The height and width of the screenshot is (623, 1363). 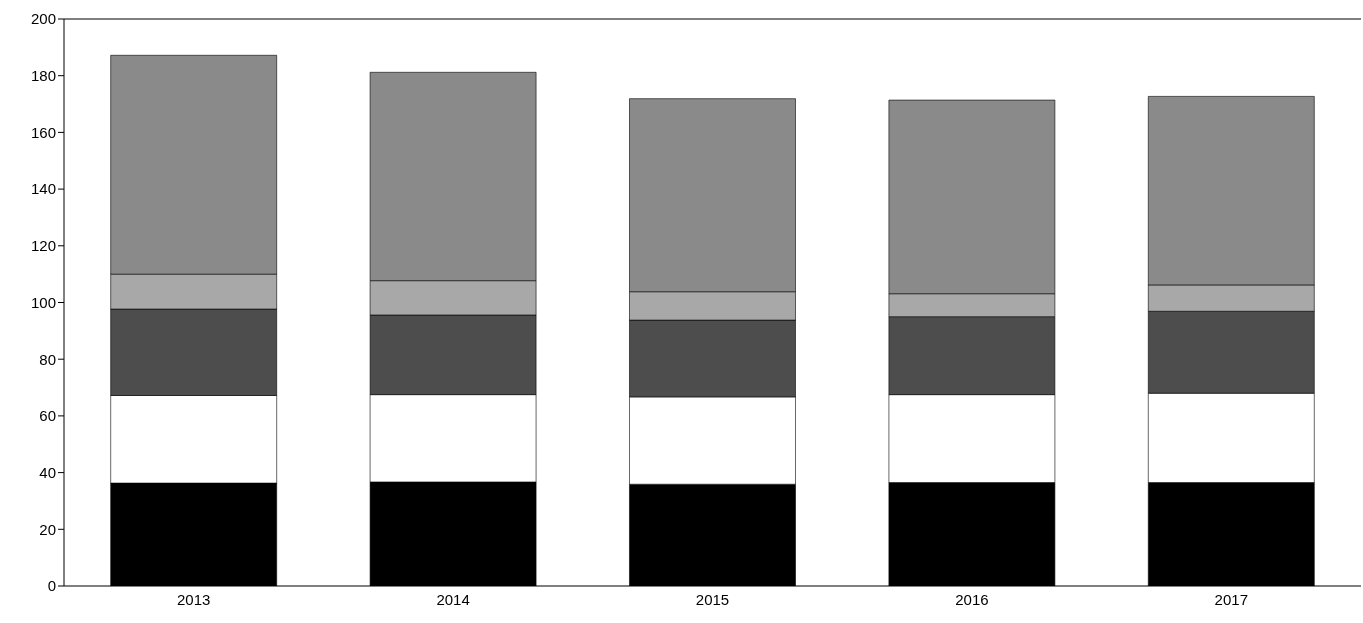 I want to click on x-tick-label: 2016, so click(x=972, y=599).